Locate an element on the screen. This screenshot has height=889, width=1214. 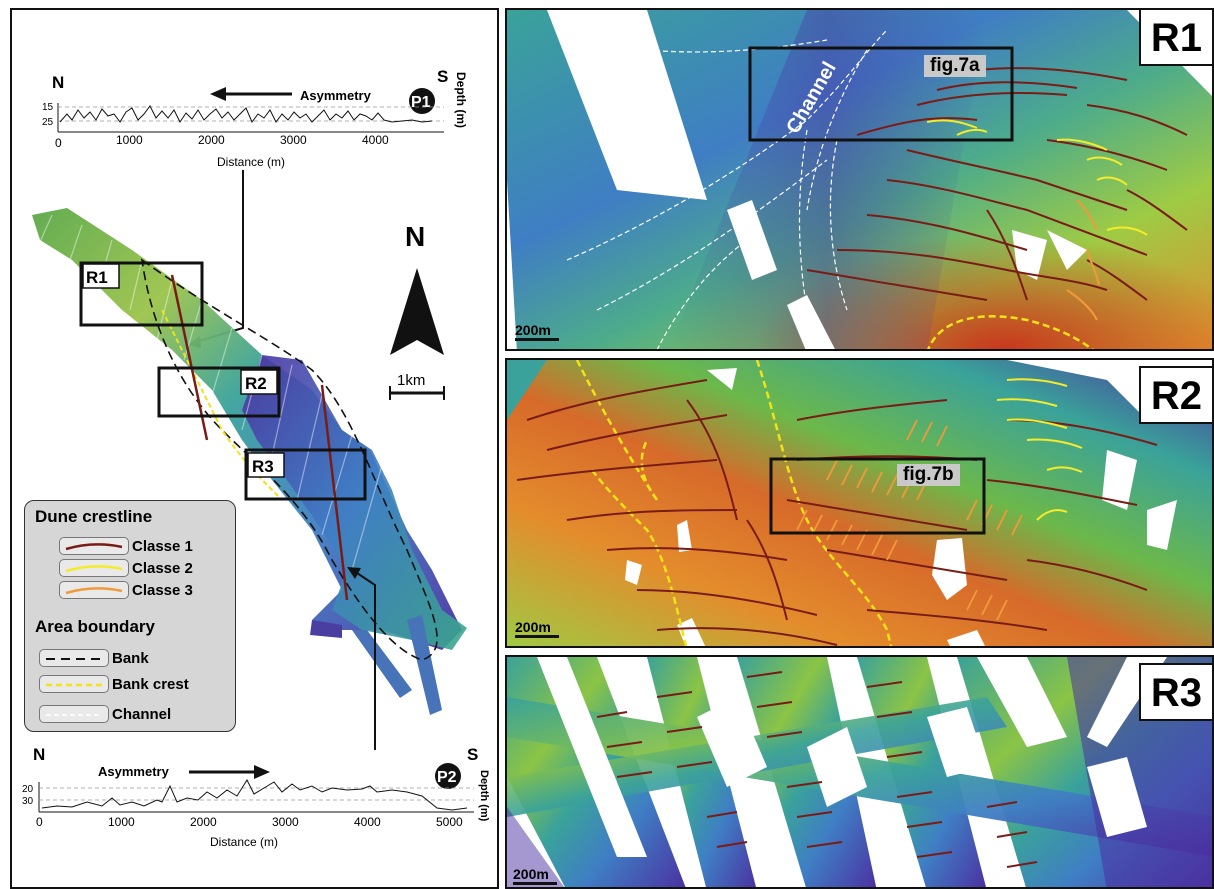
r2-figure-label: fig.7b is located at coordinates (928, 475).